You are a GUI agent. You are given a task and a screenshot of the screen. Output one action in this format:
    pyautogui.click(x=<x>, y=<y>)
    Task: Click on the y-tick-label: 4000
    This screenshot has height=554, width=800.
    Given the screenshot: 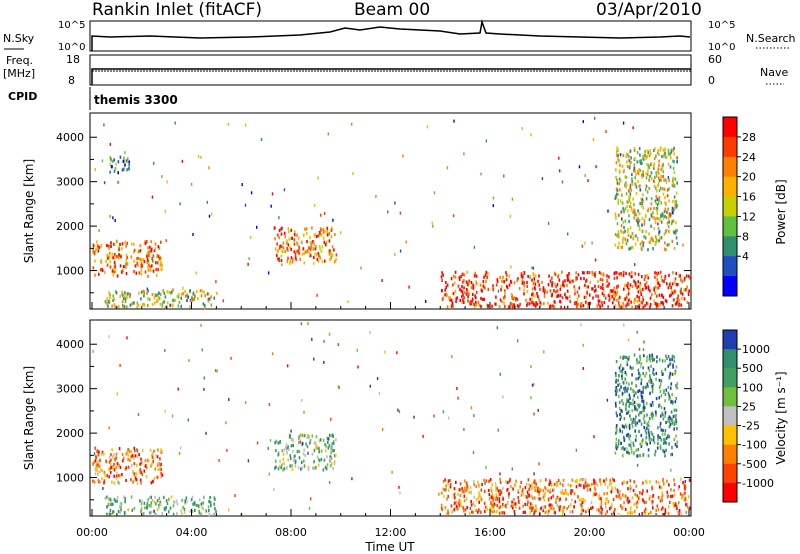 What is the action you would take?
    pyautogui.click(x=70, y=137)
    